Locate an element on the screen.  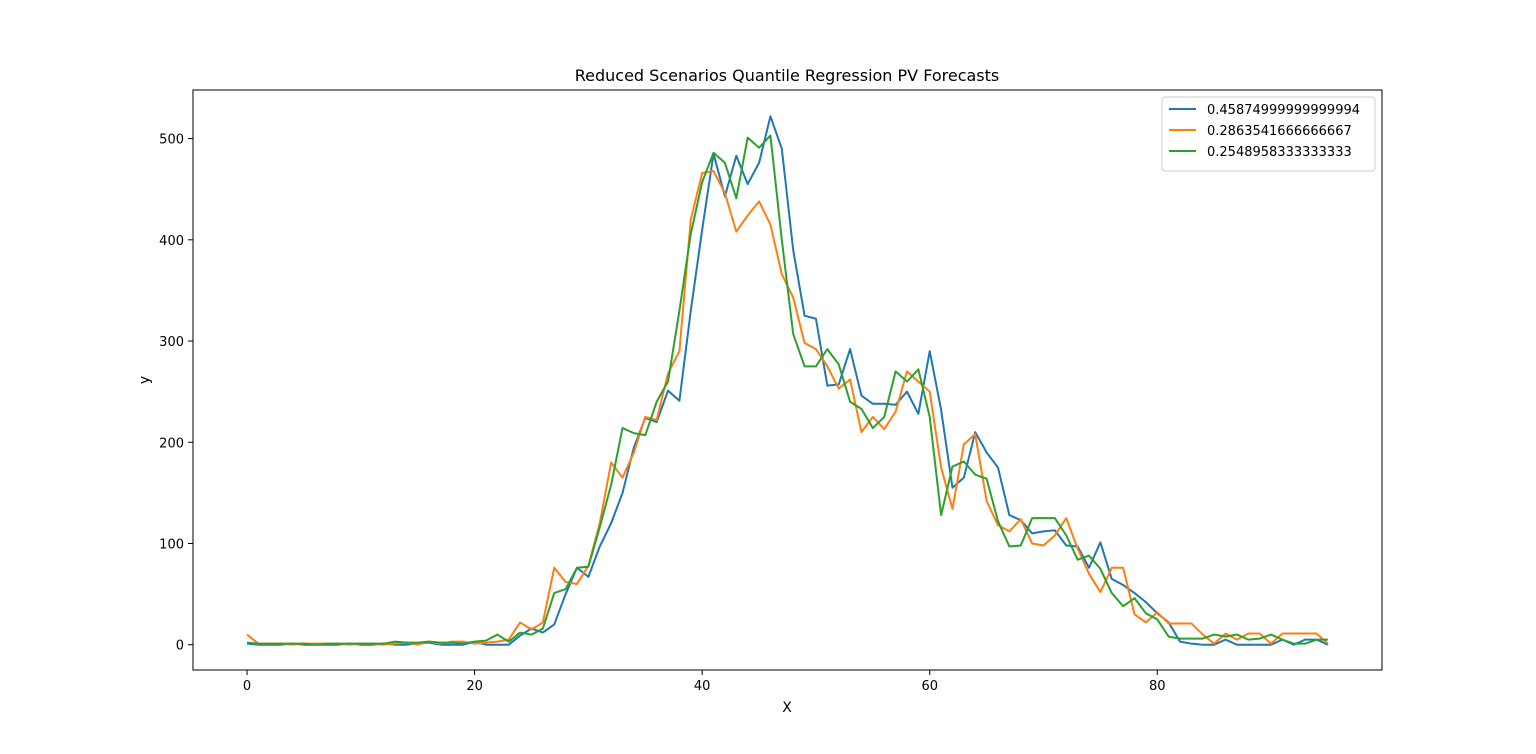
y-axis-label: y is located at coordinates (145, 380).